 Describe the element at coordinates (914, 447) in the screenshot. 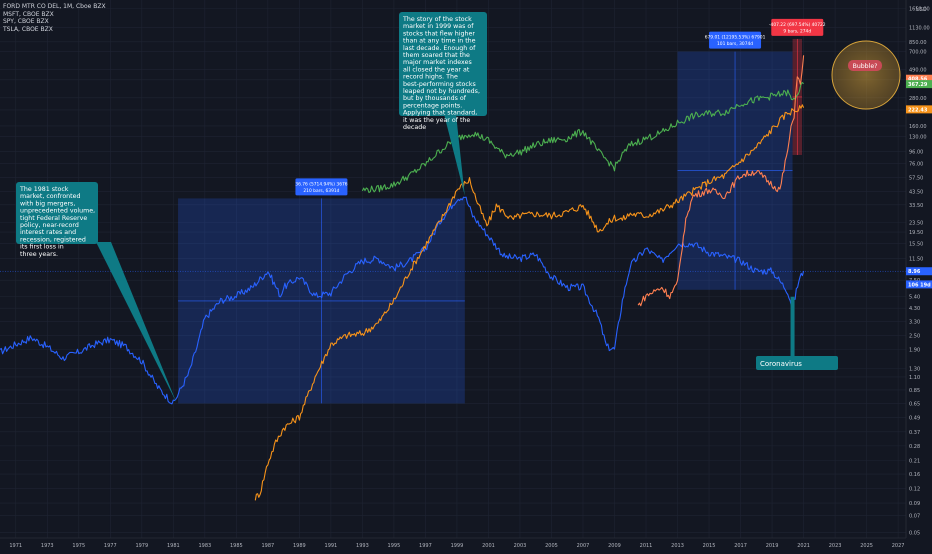

I see `y-tick-label: 0.28` at that location.